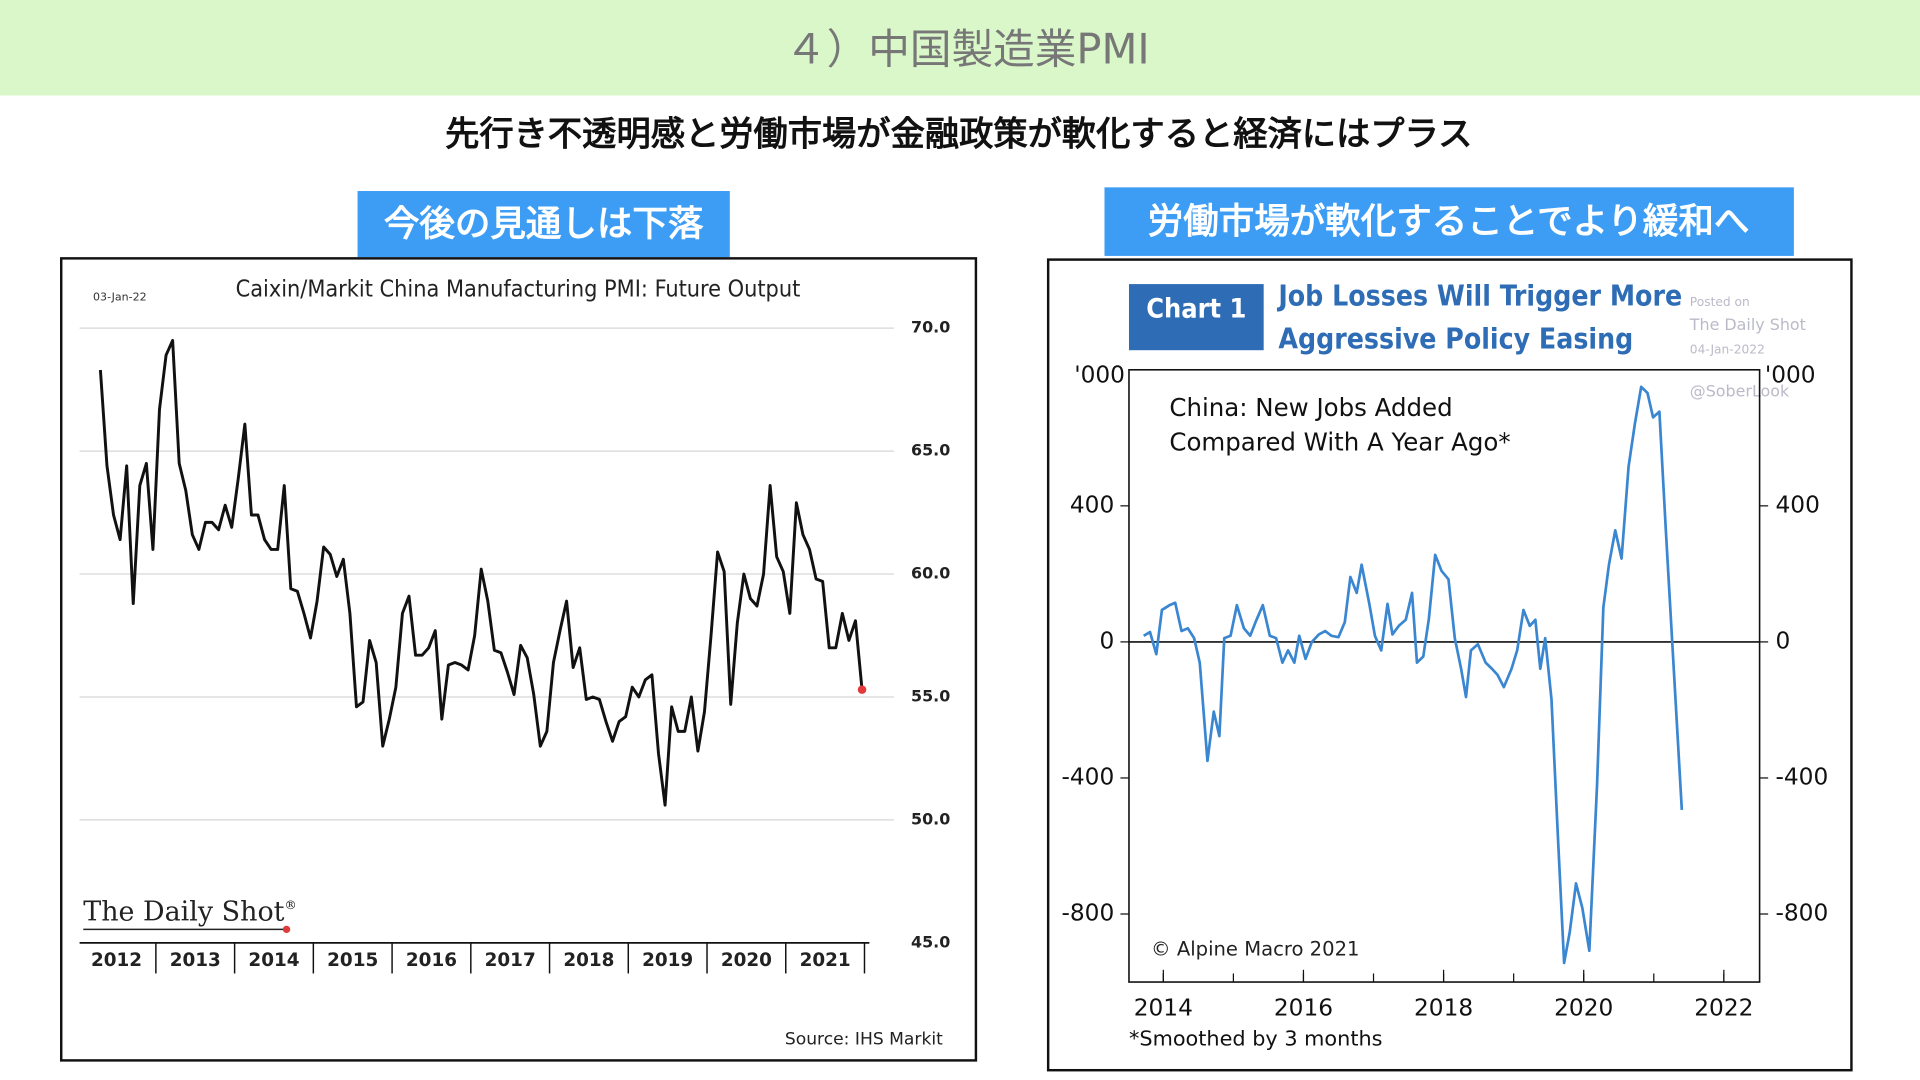  What do you see at coordinates (1740, 390) in the screenshot?
I see `watermark: @SoberLook` at bounding box center [1740, 390].